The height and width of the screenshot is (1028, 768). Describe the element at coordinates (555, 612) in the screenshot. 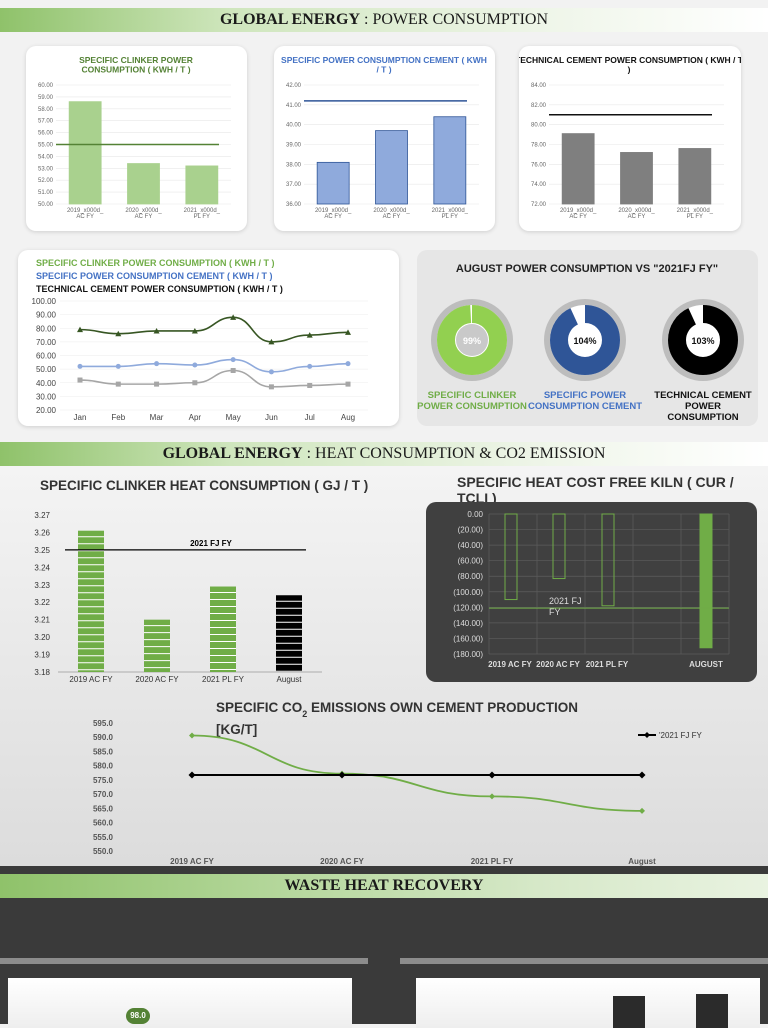

I see `reference-label: FY` at that location.